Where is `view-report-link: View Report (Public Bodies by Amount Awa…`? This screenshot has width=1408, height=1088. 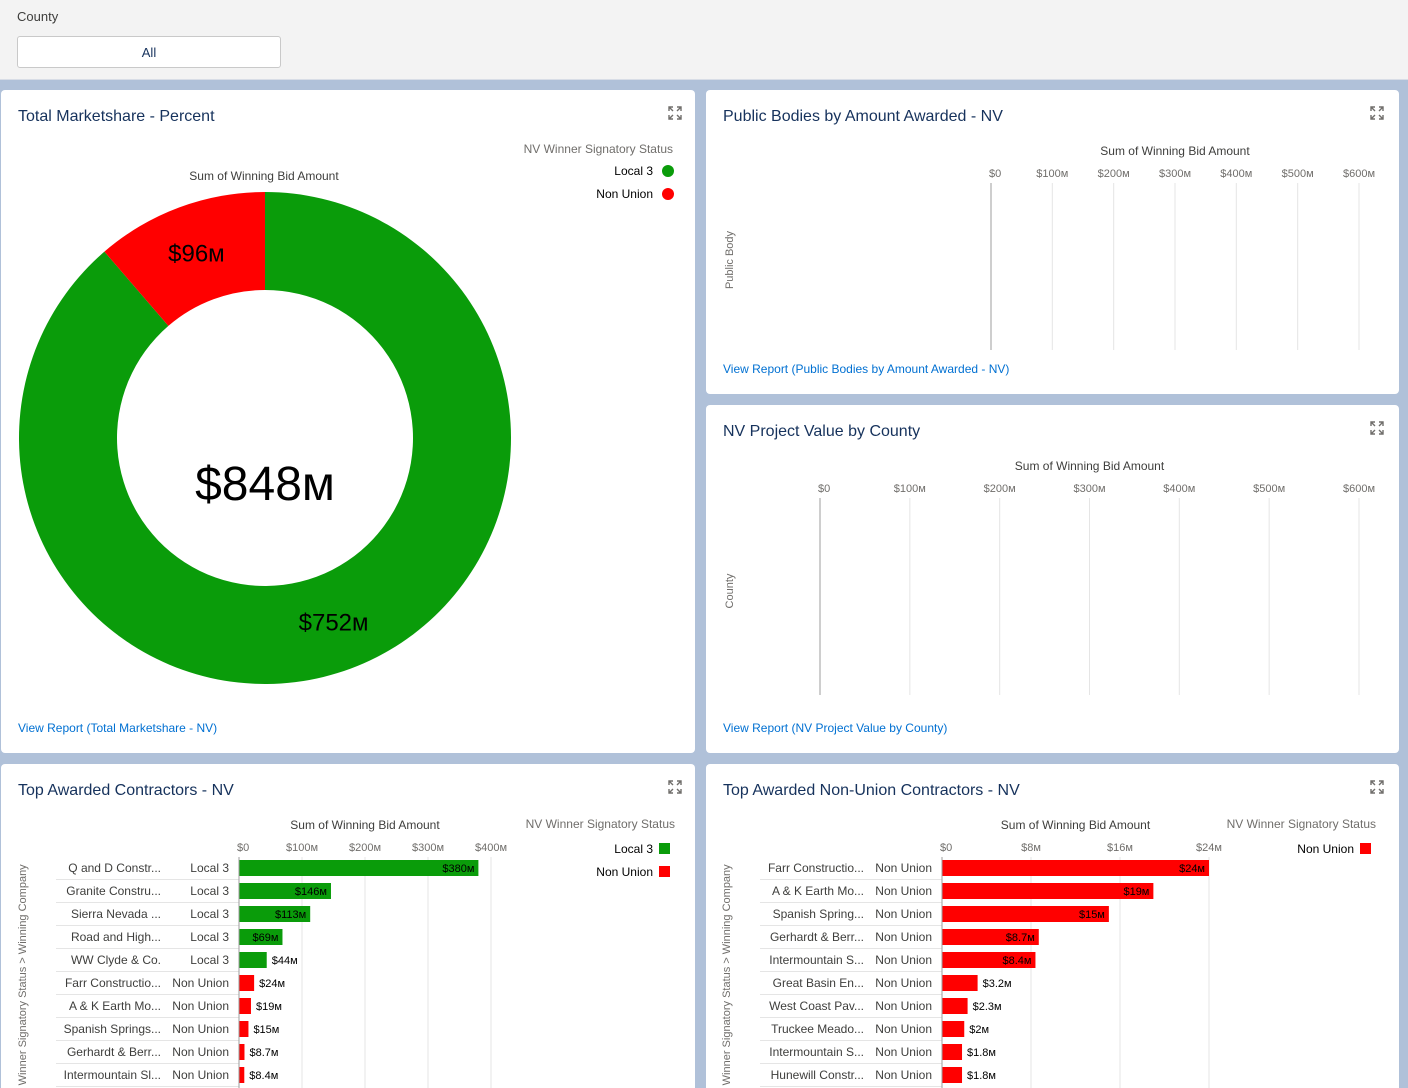 view-report-link: View Report (Public Bodies by Amount Awa… is located at coordinates (866, 369).